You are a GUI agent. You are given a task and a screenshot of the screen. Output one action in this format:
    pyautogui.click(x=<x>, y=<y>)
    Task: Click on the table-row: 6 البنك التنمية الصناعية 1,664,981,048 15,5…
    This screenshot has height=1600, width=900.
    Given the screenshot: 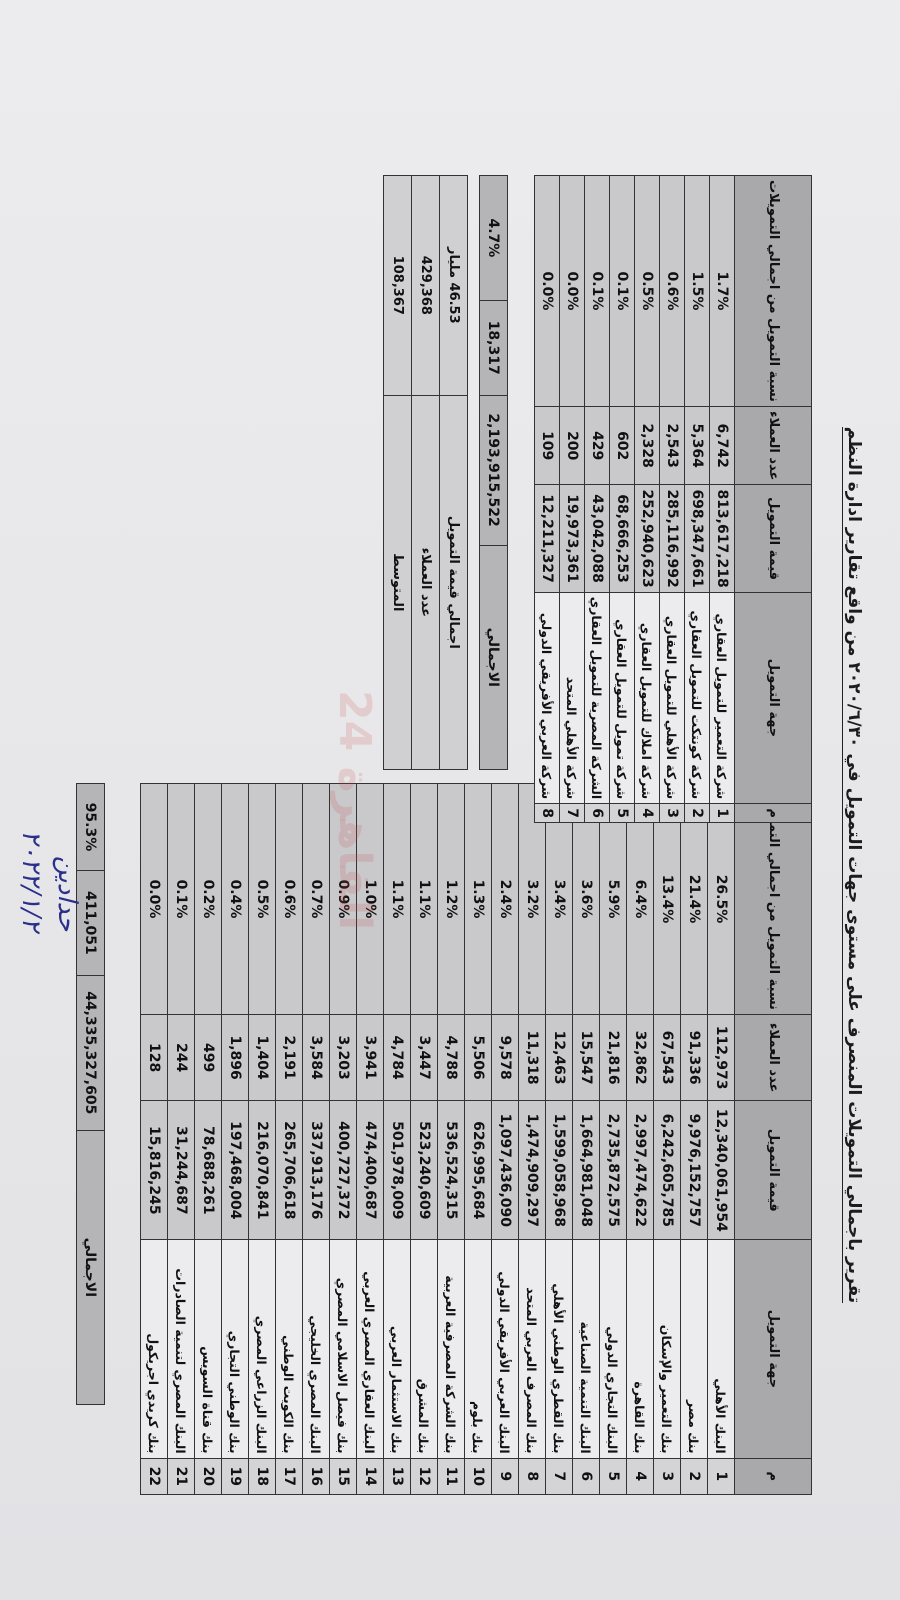 What is the action you would take?
    pyautogui.click(x=586, y=1139)
    